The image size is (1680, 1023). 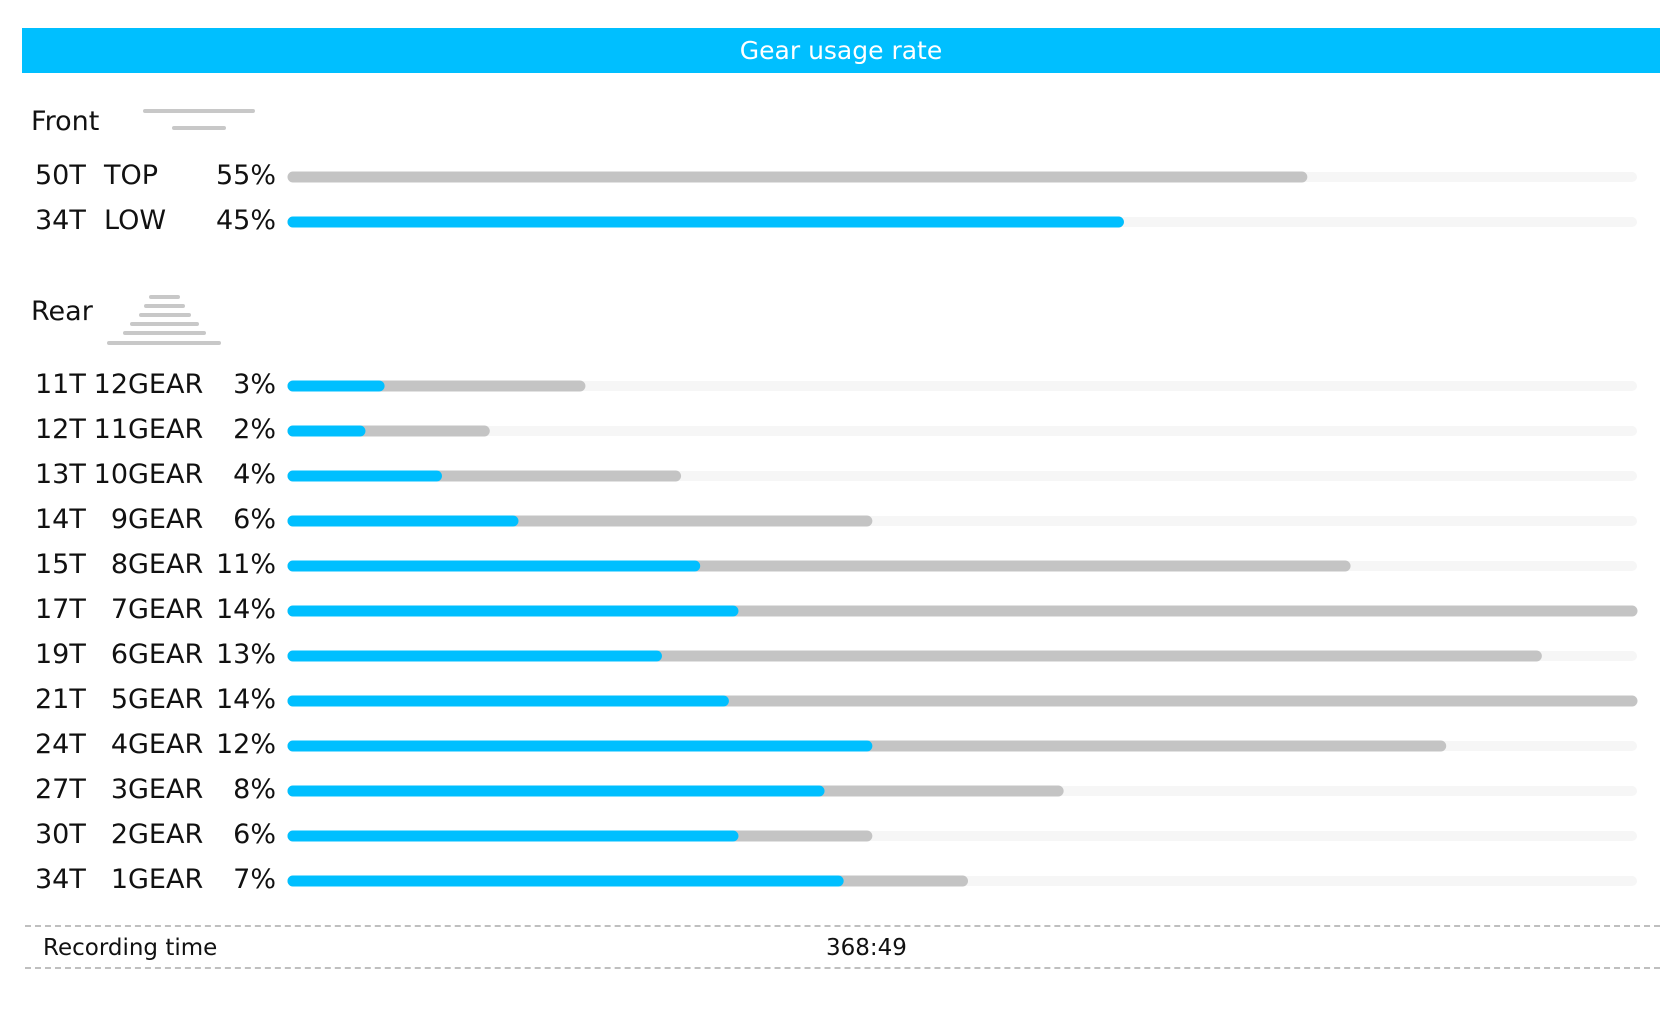 What do you see at coordinates (60, 699) in the screenshot?
I see `rear-row-teeth: 21T` at bounding box center [60, 699].